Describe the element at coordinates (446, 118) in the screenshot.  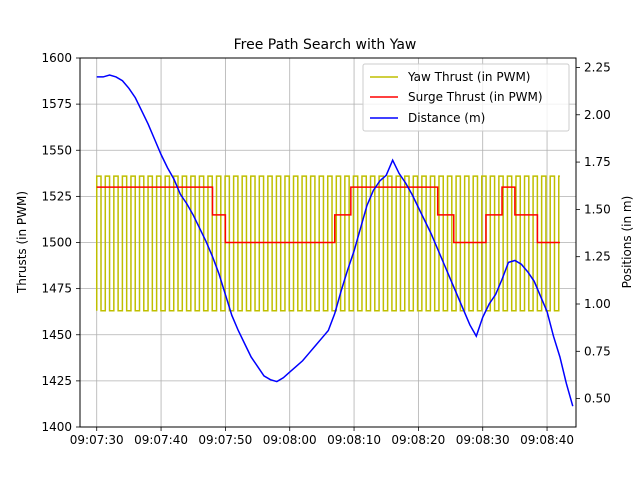
I see `legend-label-distance: Distance (m)` at that location.